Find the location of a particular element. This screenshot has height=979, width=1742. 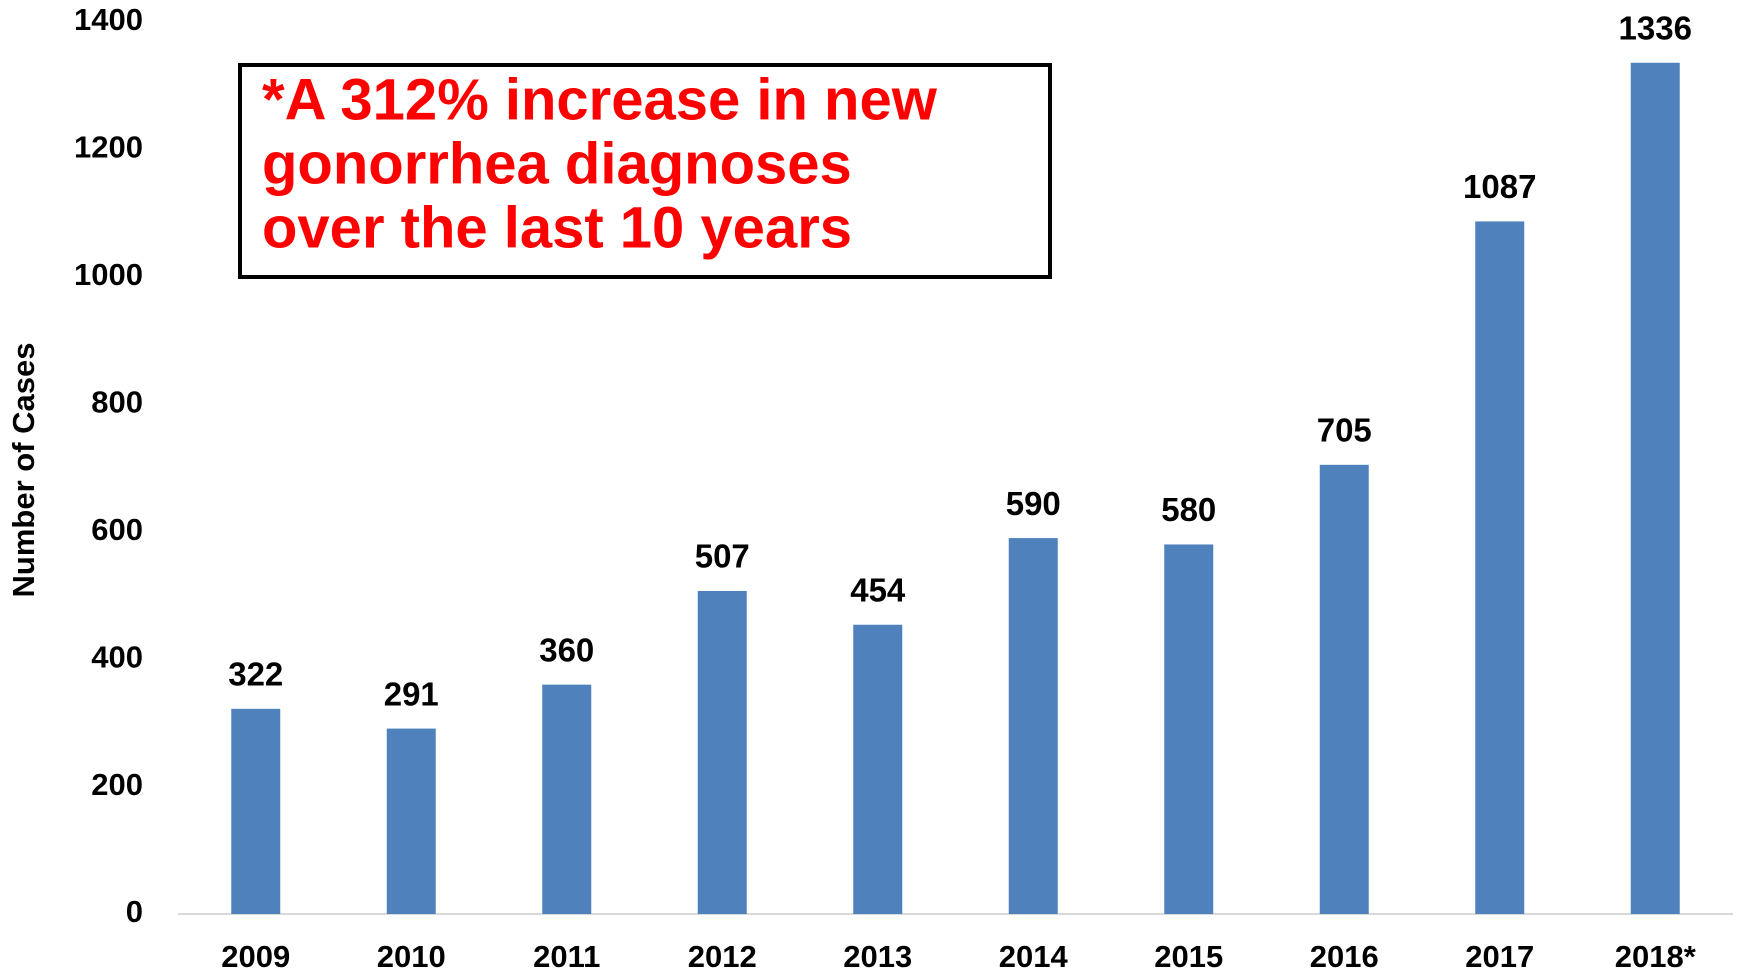

x-tick-label: 2014 is located at coordinates (1034, 956).